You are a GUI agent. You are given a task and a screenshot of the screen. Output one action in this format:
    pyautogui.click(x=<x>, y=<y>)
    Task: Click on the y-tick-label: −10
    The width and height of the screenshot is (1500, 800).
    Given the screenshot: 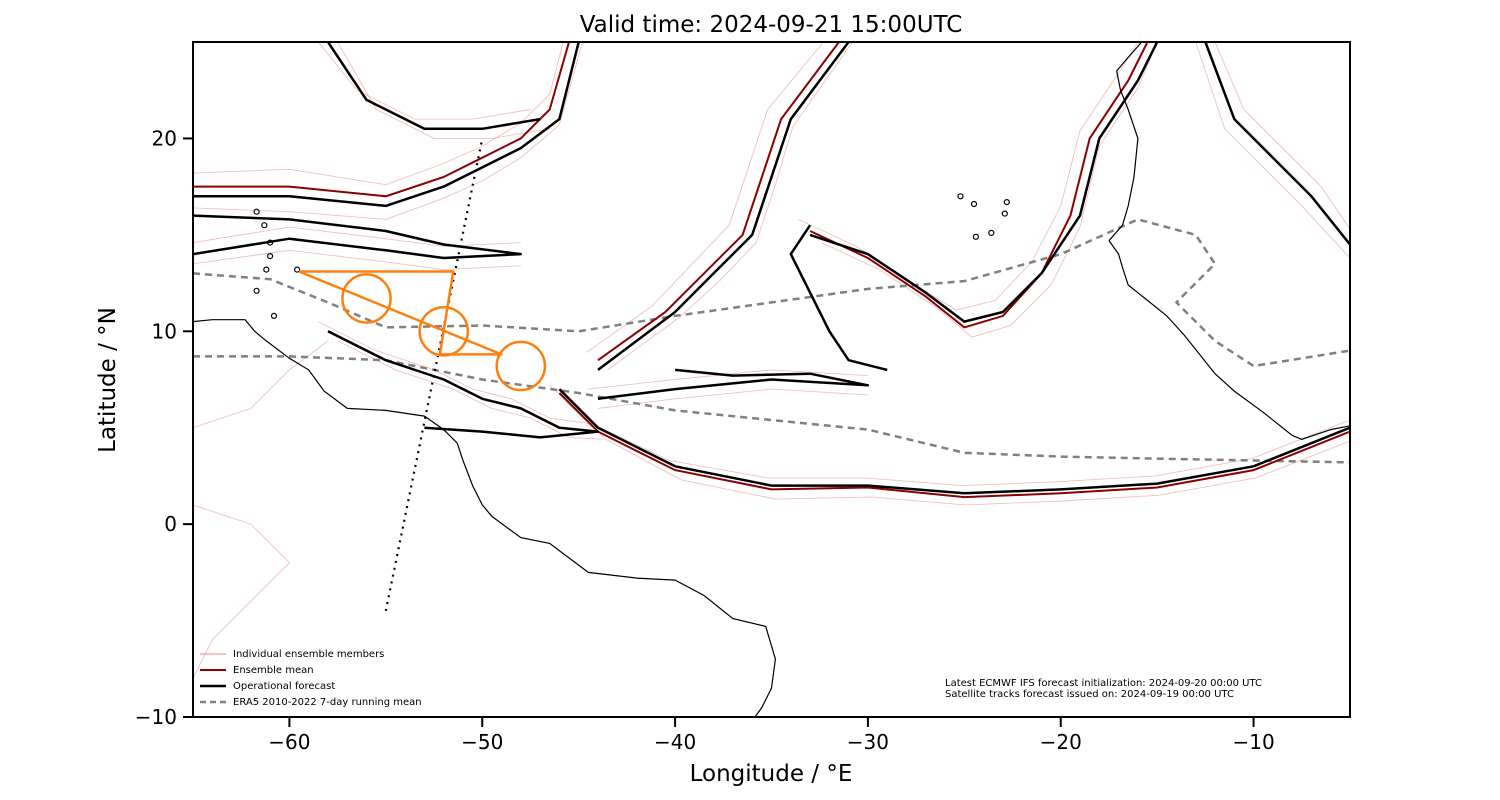 What is the action you would take?
    pyautogui.click(x=156, y=717)
    